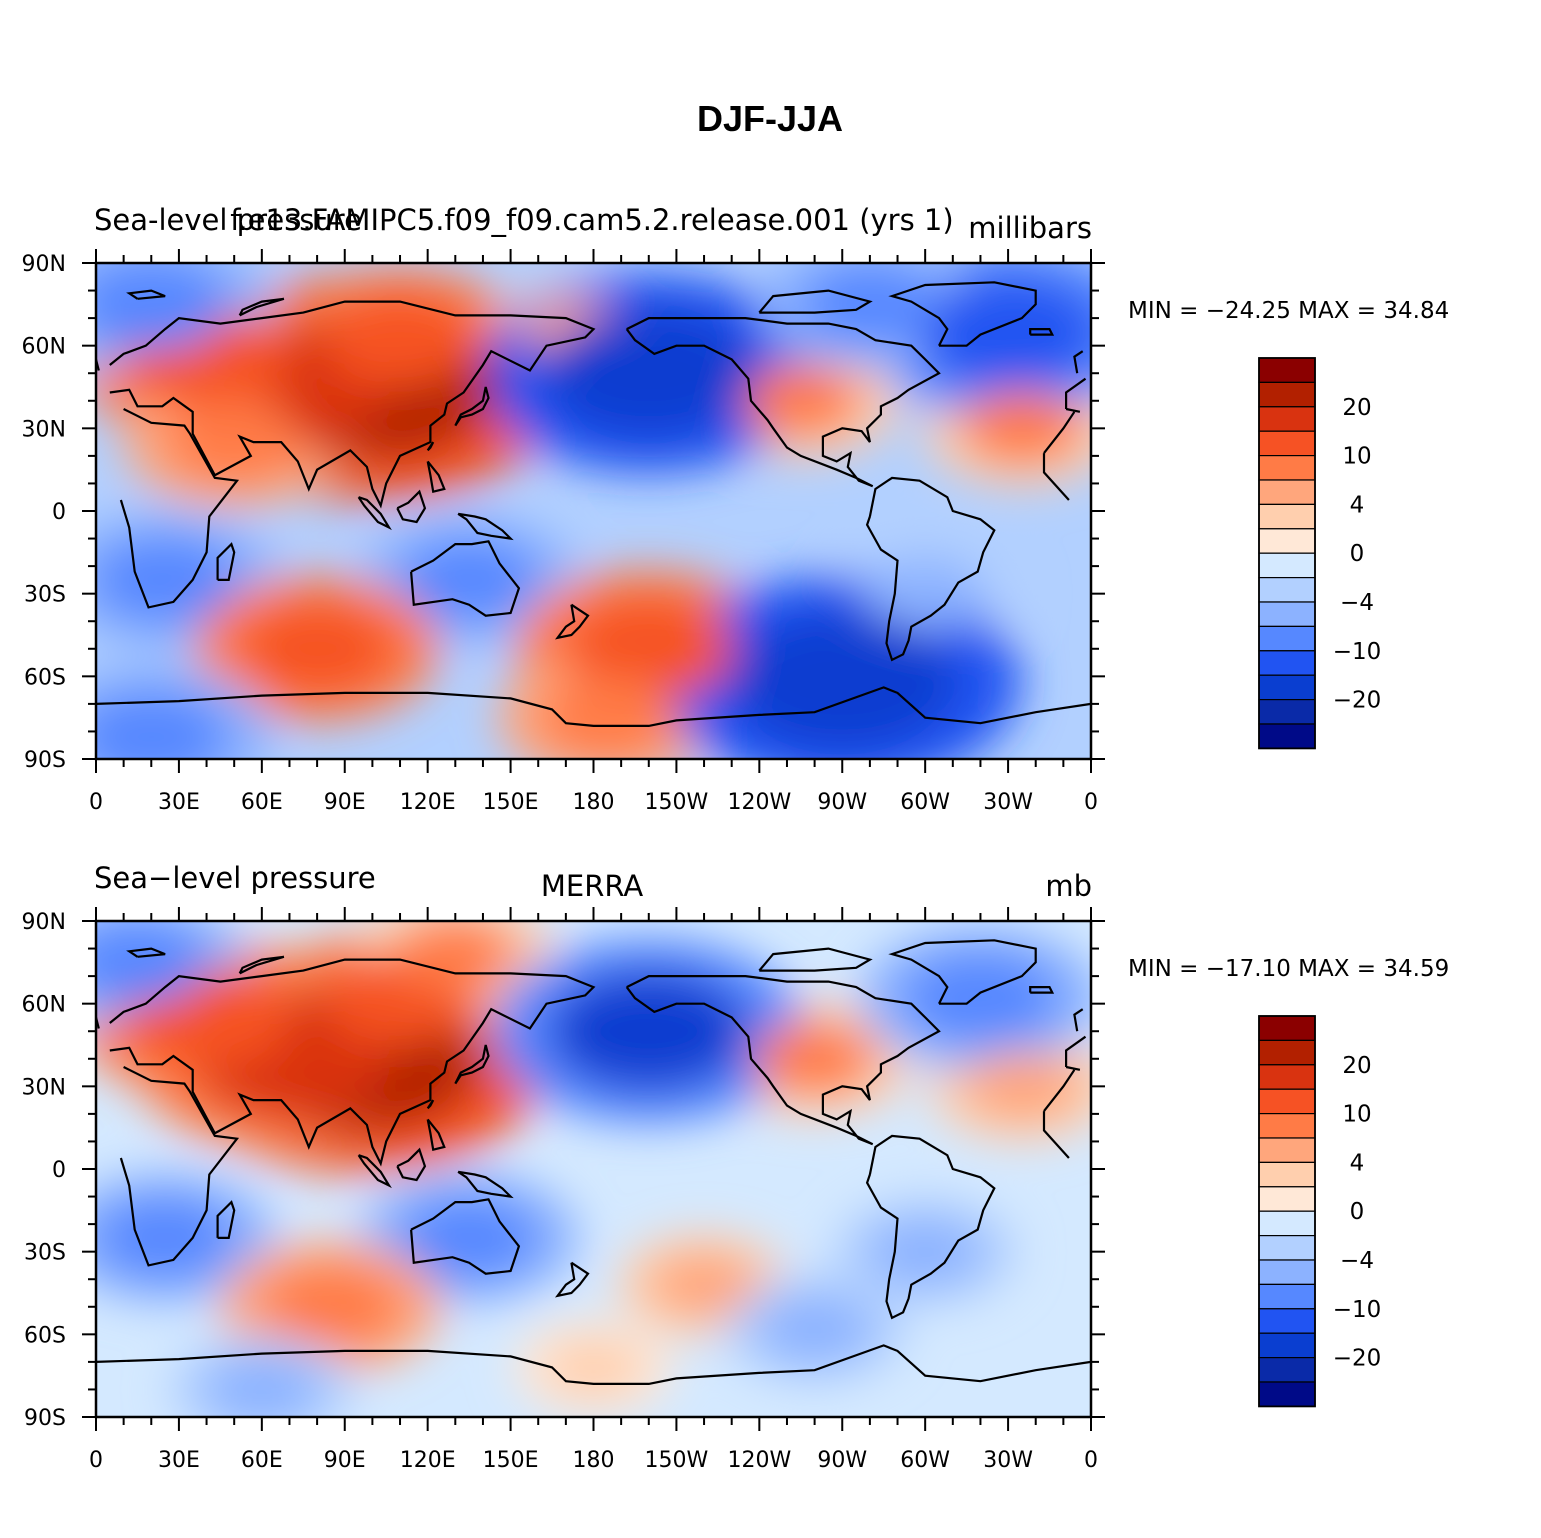  What do you see at coordinates (594, 1460) in the screenshot?
I see `lon-tick-label: 180` at bounding box center [594, 1460].